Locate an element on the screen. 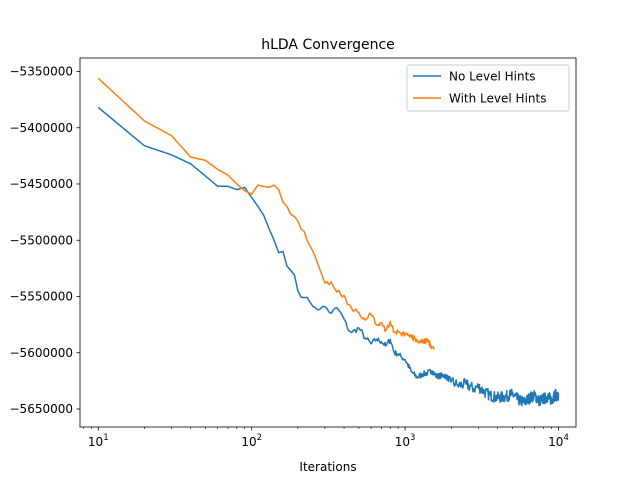 This screenshot has width=640, height=484. y-tick-label: −5450000 is located at coordinates (42, 184).